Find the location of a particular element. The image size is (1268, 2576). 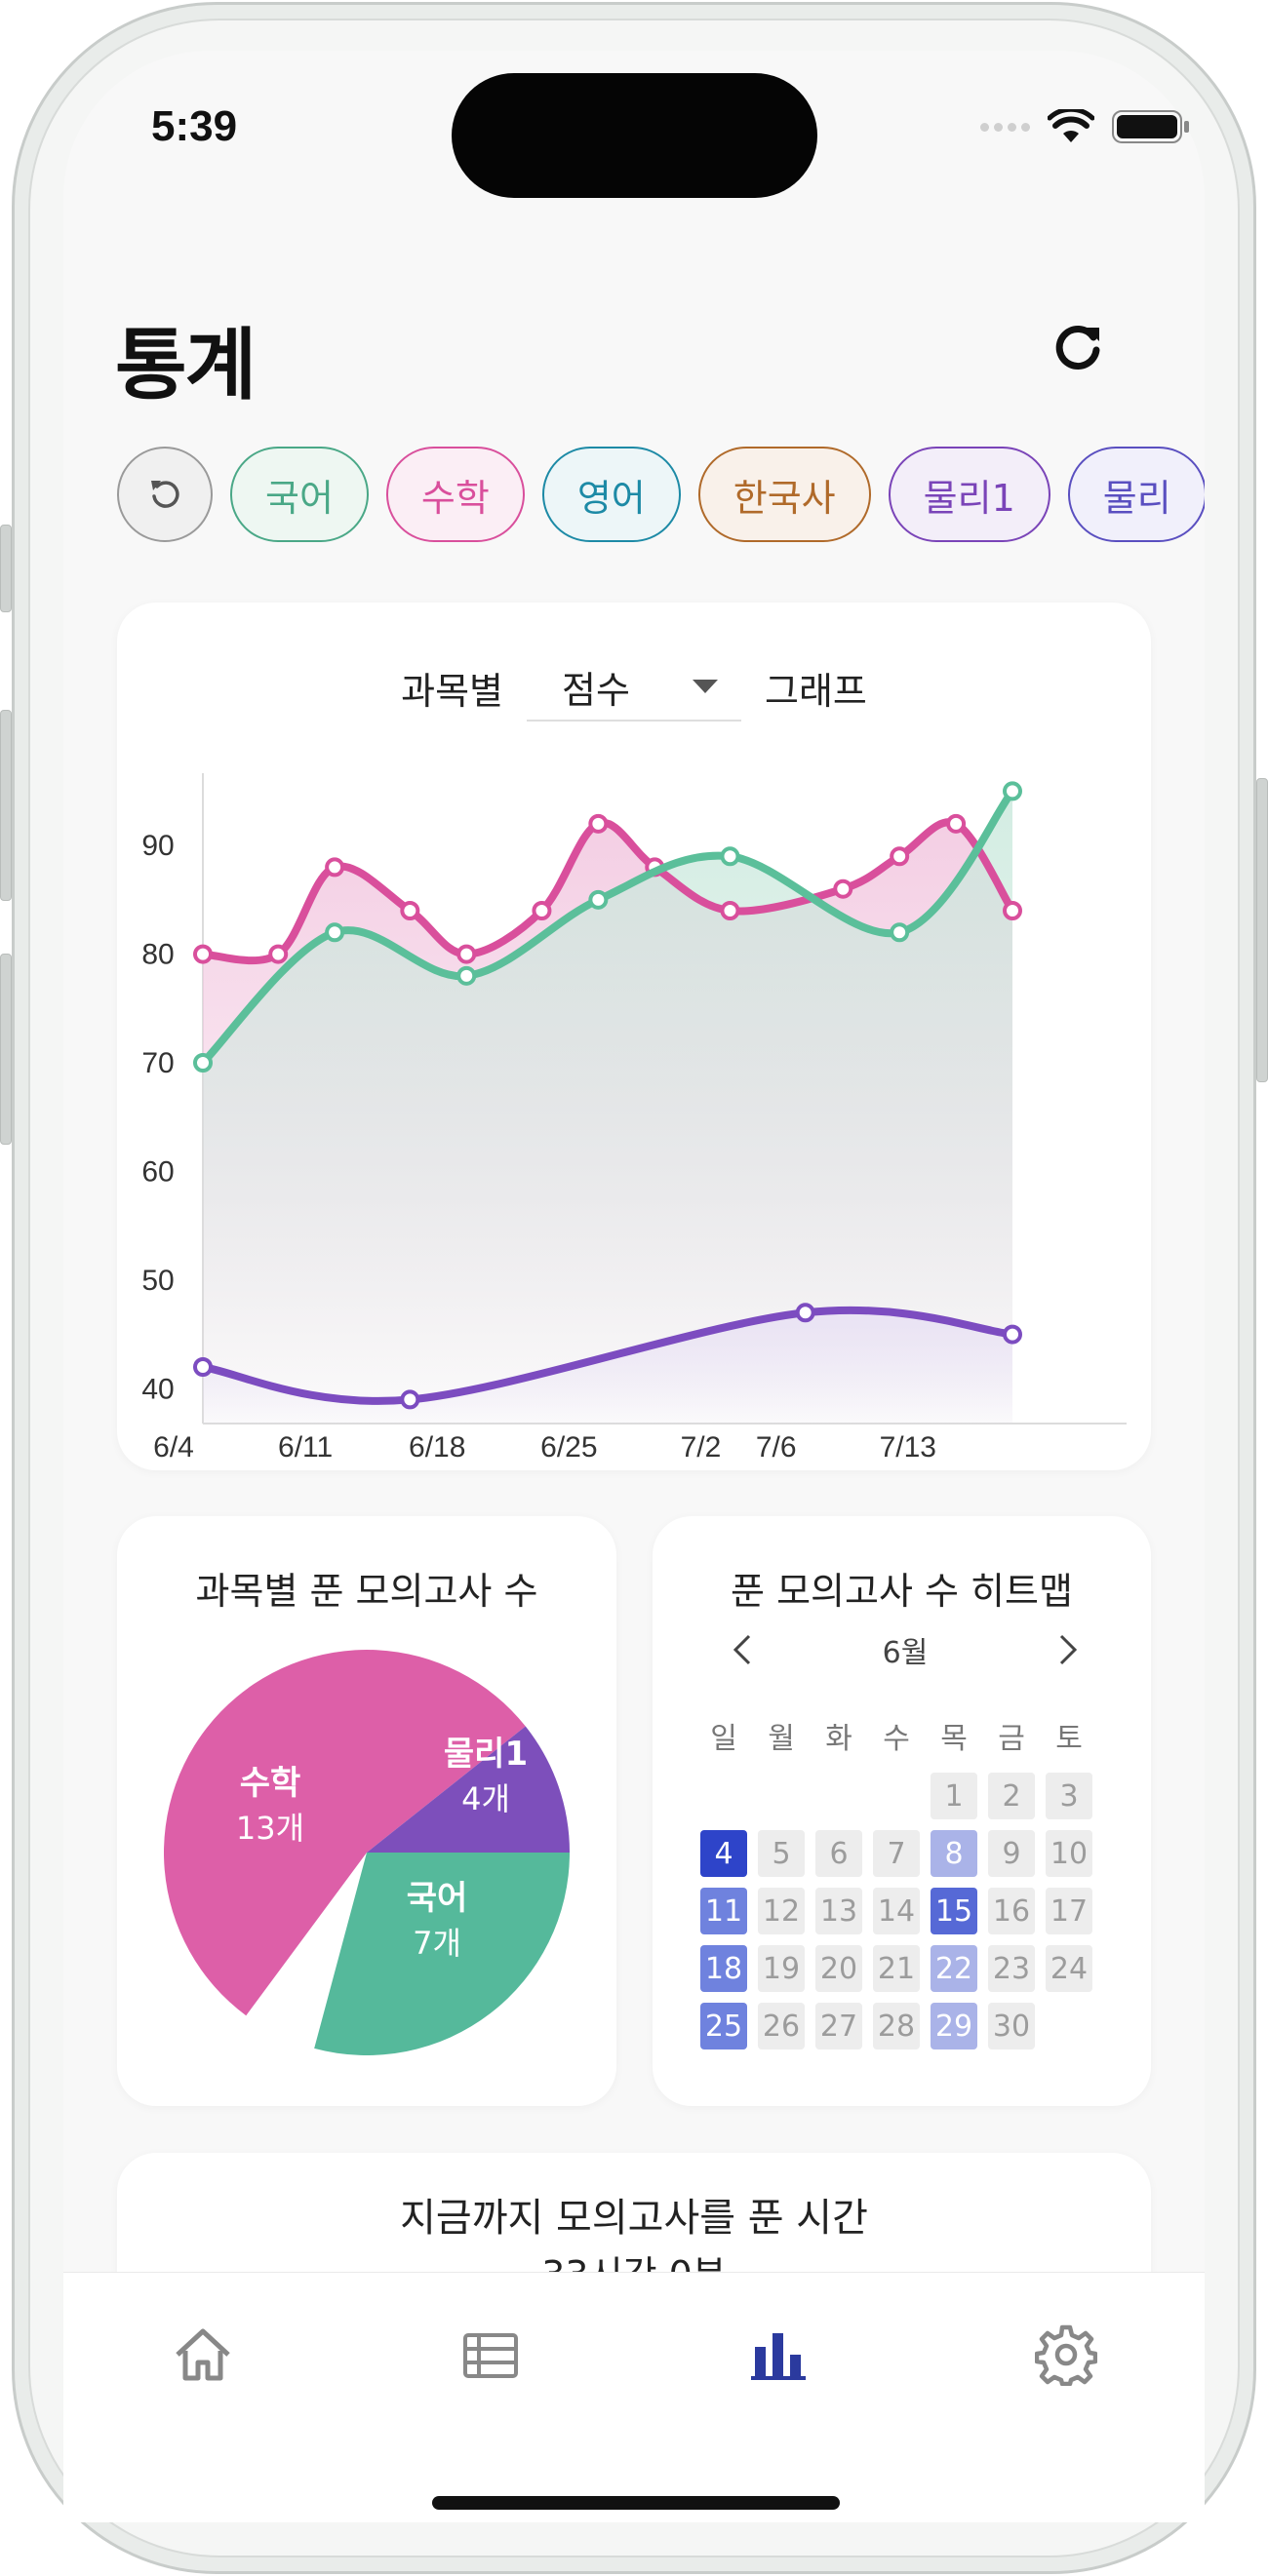

settings-icon is located at coordinates (1066, 2355).